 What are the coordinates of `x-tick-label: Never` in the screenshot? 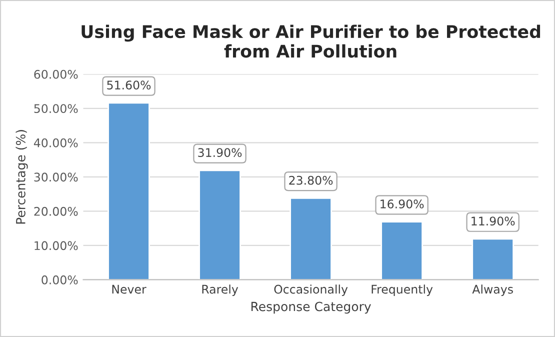 It's located at (129, 289).